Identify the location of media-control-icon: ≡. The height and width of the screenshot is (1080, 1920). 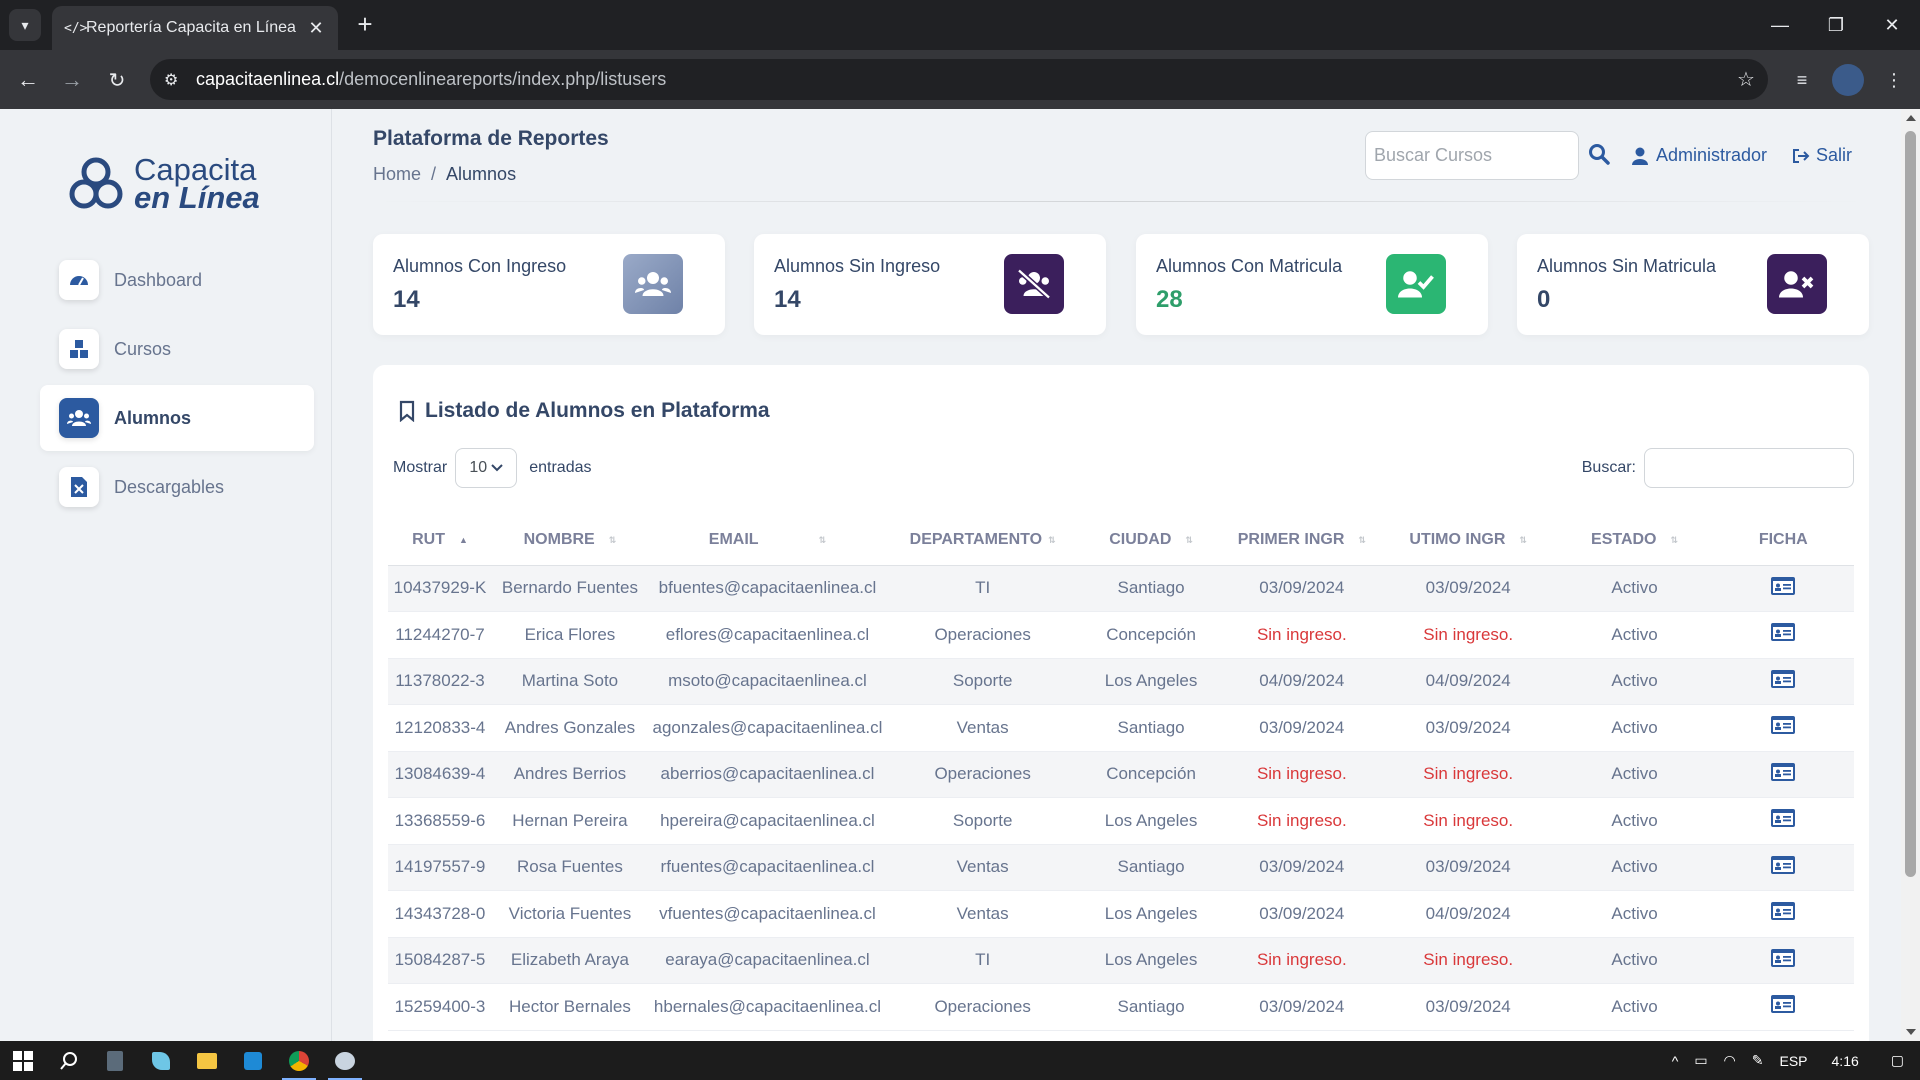
(1802, 79).